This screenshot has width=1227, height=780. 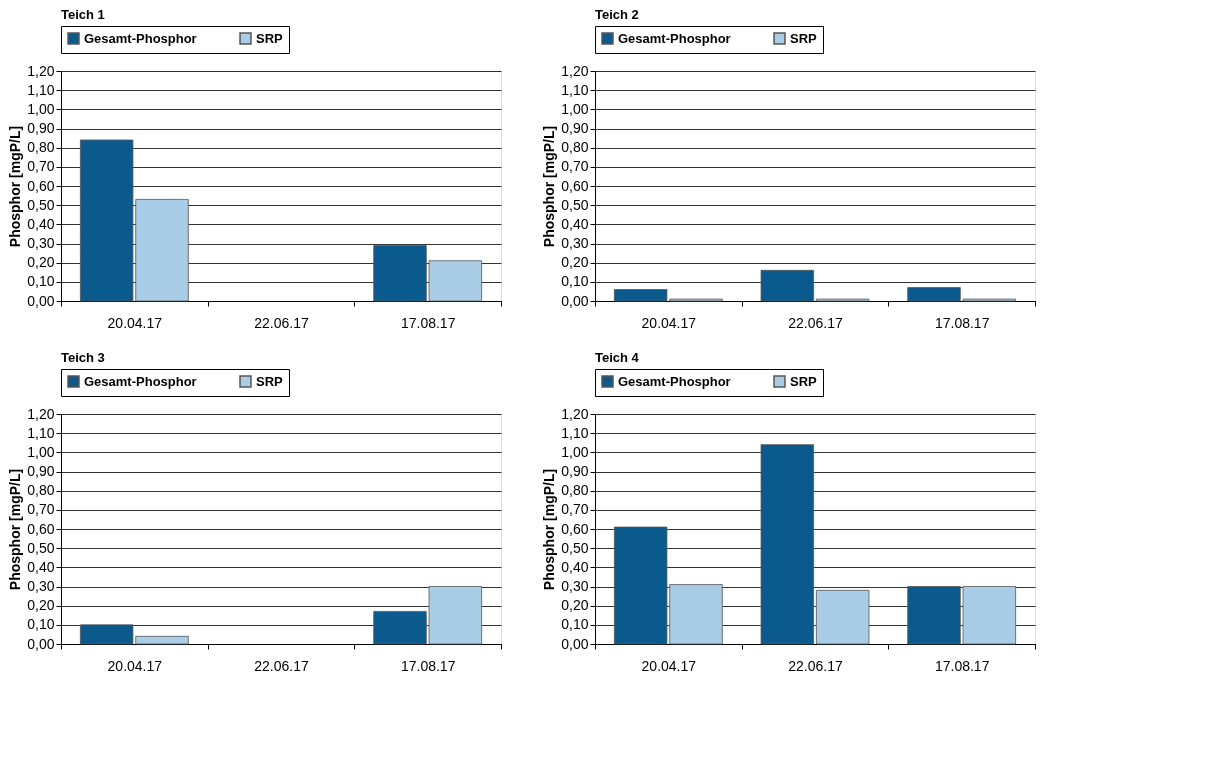 What do you see at coordinates (617, 357) in the screenshot?
I see `chart-title: Teich 4` at bounding box center [617, 357].